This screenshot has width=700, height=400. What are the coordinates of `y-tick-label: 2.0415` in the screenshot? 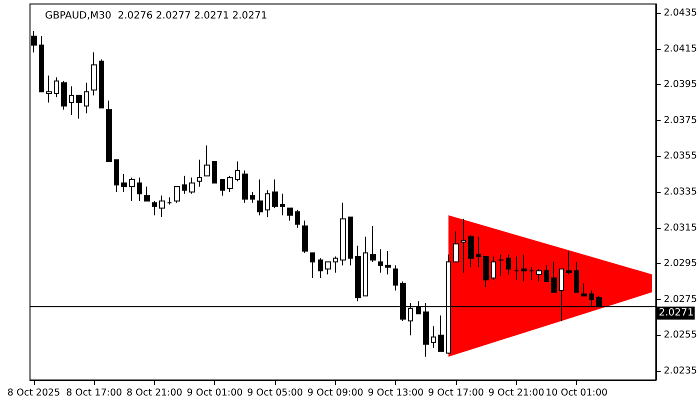 It's located at (681, 48).